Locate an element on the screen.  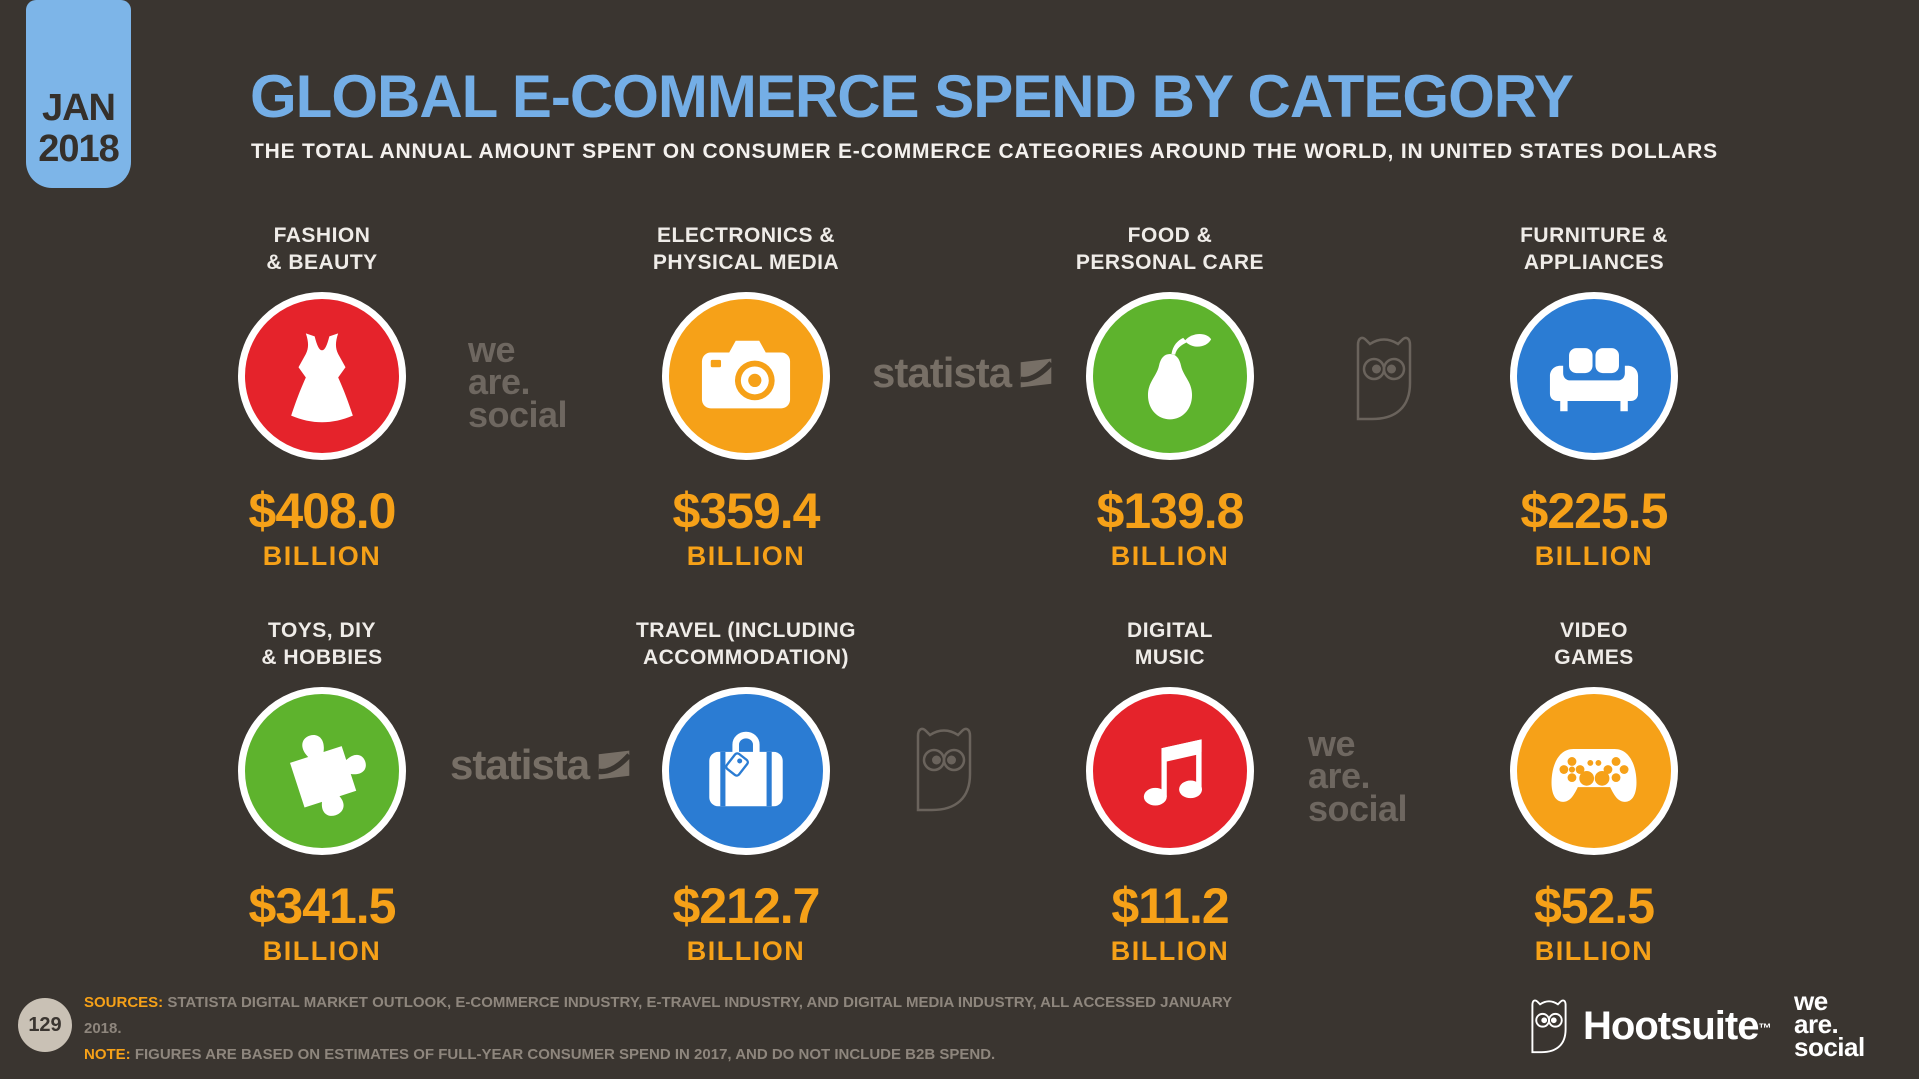
category-card-digital-music: DIGITAL MUSIC $11.2 BILLION is located at coordinates (1170, 808).